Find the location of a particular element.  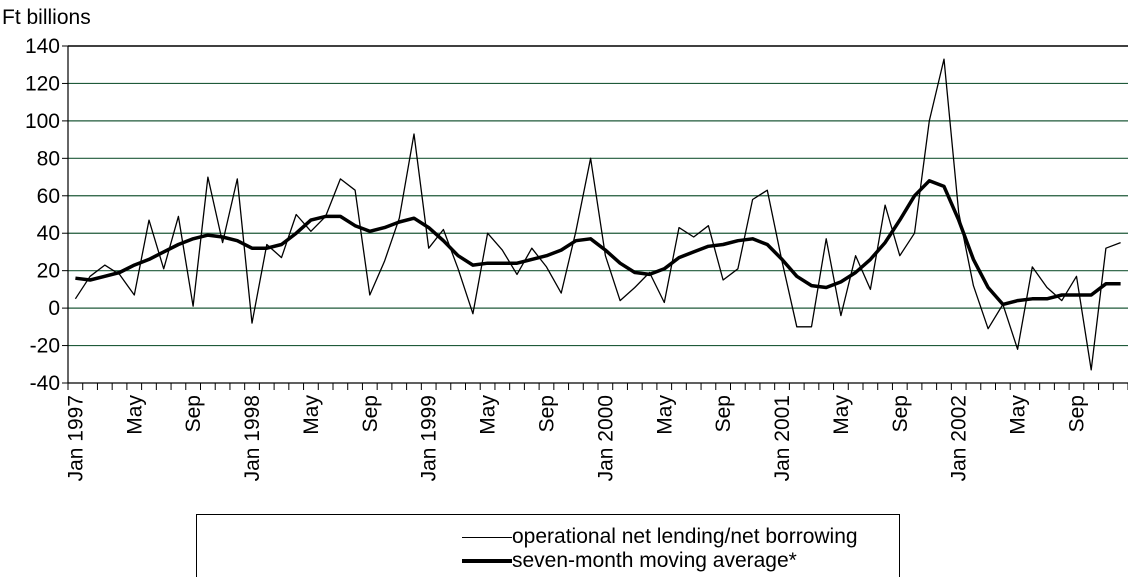

x-tick-label: Jan 1998 is located at coordinates (252, 438).